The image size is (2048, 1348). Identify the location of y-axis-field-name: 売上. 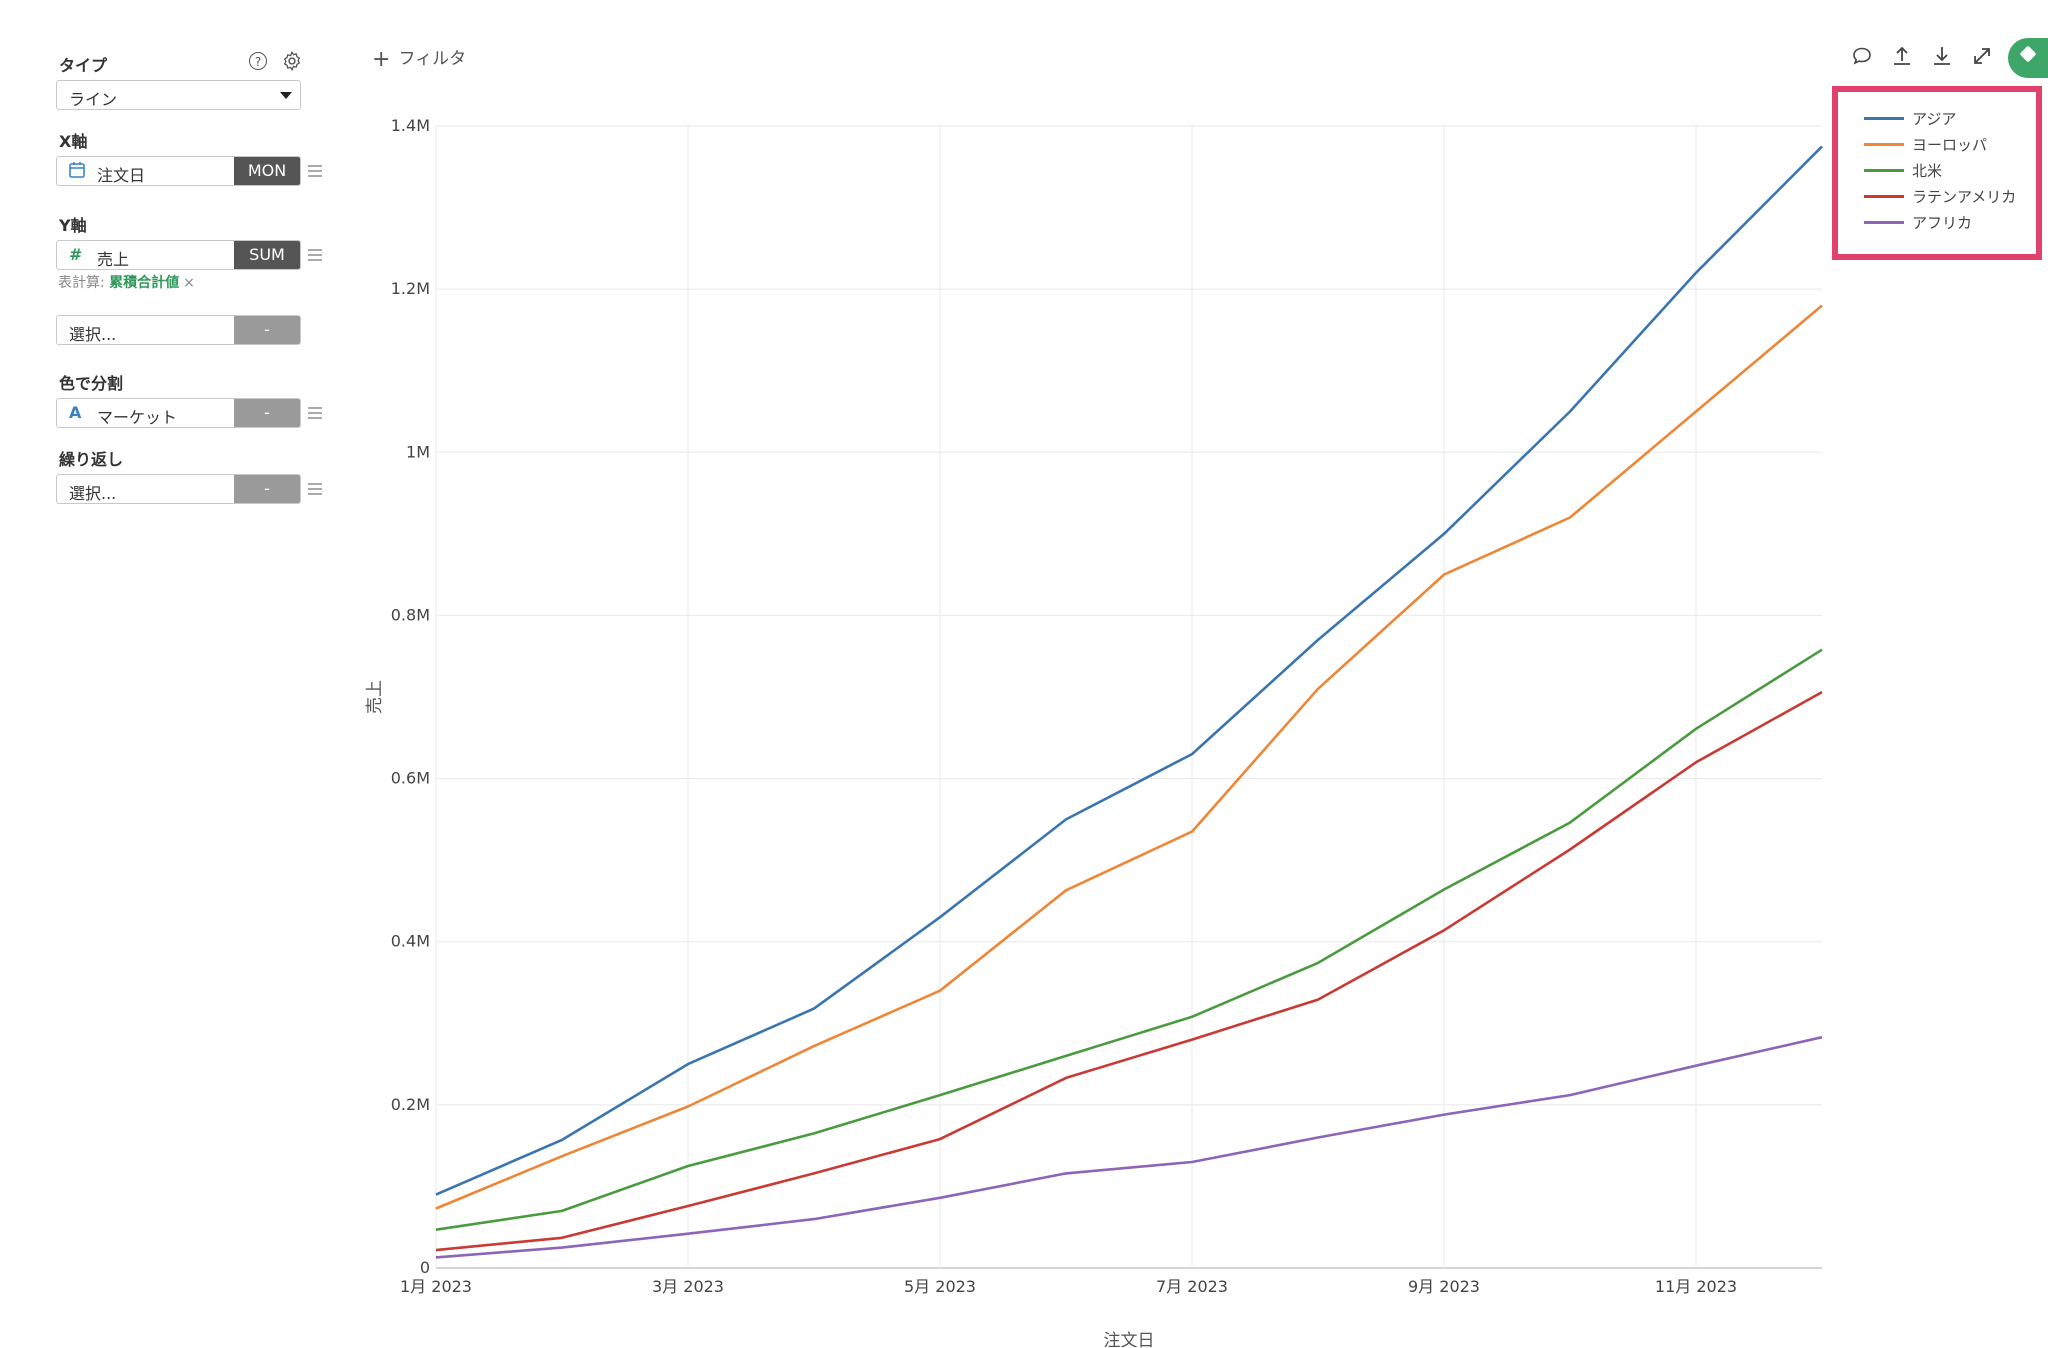
(113, 259).